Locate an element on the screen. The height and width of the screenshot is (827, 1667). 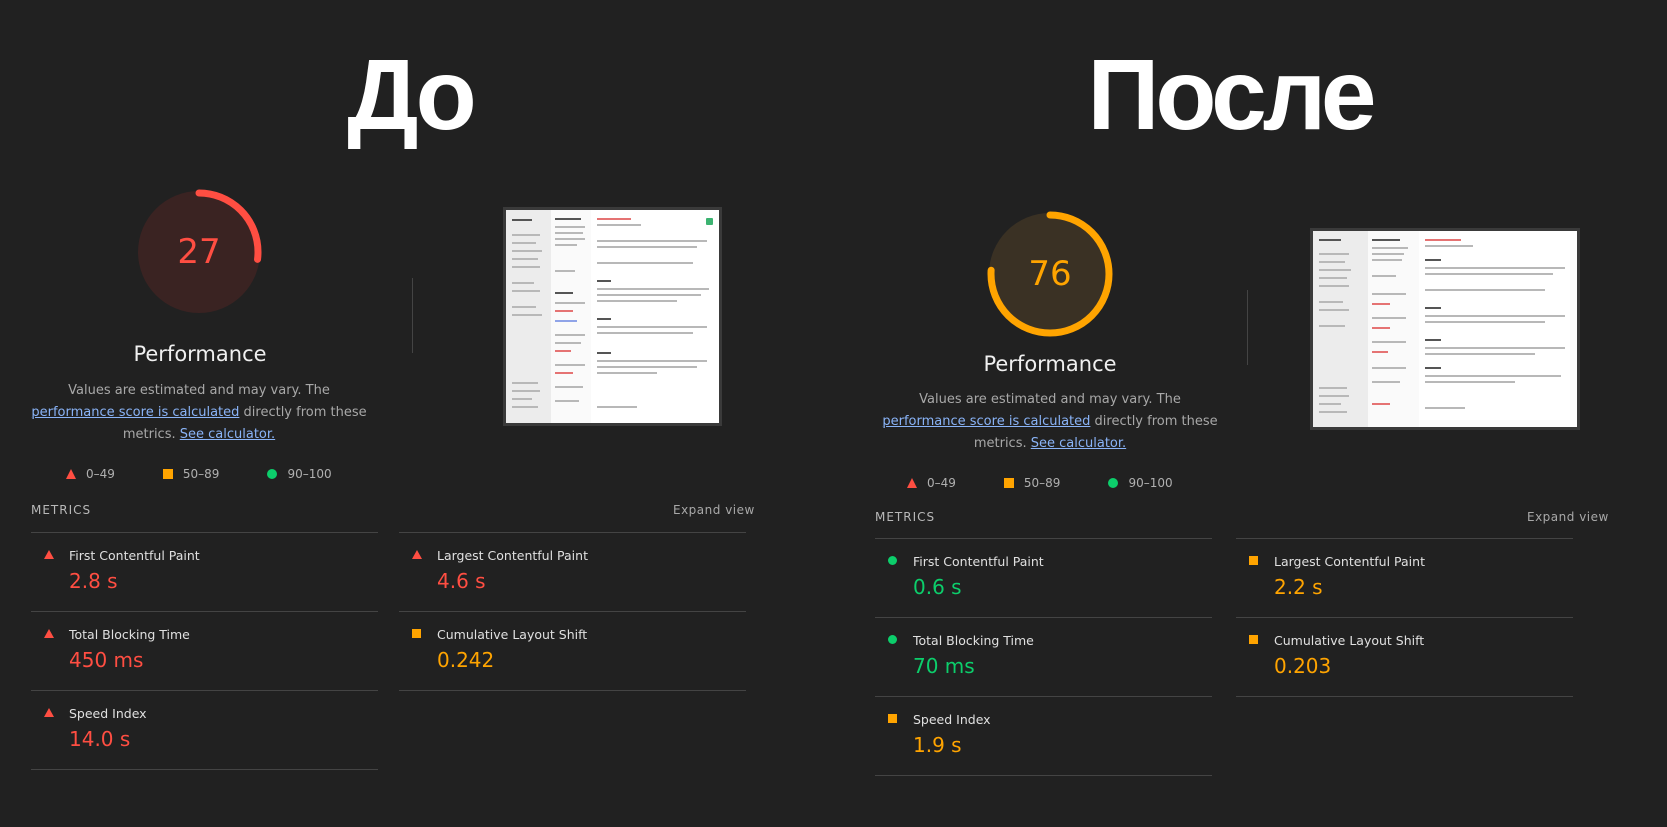
score-value: 27 is located at coordinates (199, 252).